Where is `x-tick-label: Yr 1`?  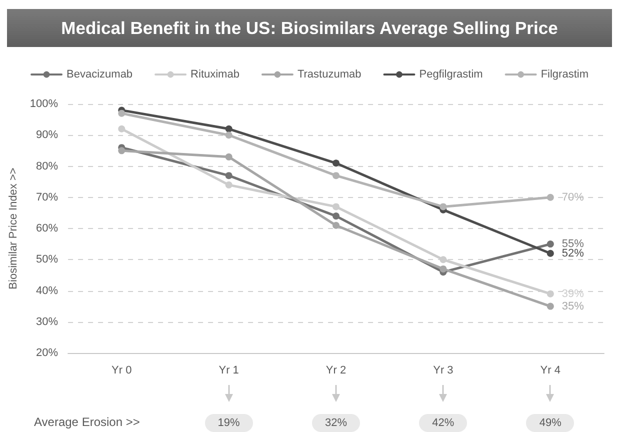
x-tick-label: Yr 1 is located at coordinates (228, 370).